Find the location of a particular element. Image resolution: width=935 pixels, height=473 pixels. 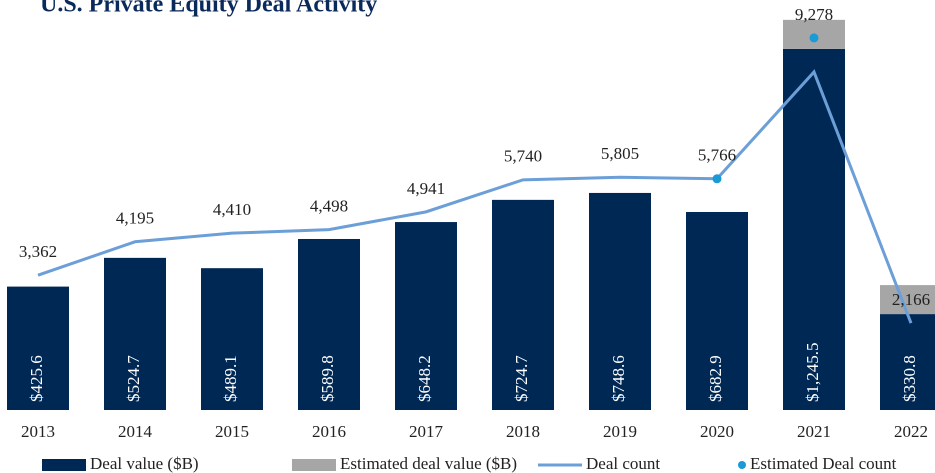

legend-label: Deal value ($B) is located at coordinates (144, 463).